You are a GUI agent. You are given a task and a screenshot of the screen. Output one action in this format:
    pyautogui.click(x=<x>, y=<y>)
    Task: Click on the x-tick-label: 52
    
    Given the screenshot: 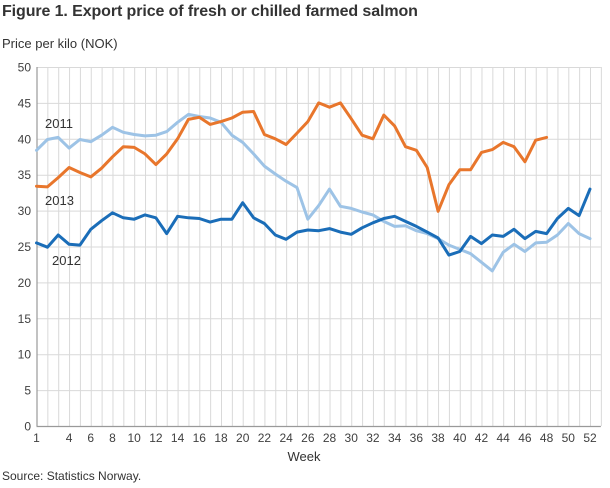 What is the action you would take?
    pyautogui.click(x=590, y=438)
    